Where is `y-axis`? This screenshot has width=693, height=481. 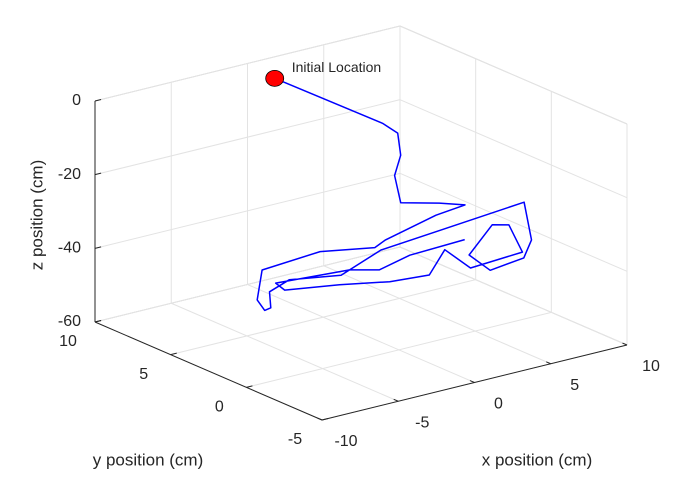
y-axis is located at coordinates (208, 371).